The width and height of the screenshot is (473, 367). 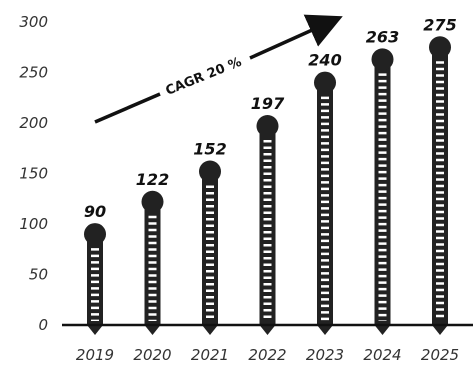 What do you see at coordinates (268, 103) in the screenshot?
I see `value-label: 197` at bounding box center [268, 103].